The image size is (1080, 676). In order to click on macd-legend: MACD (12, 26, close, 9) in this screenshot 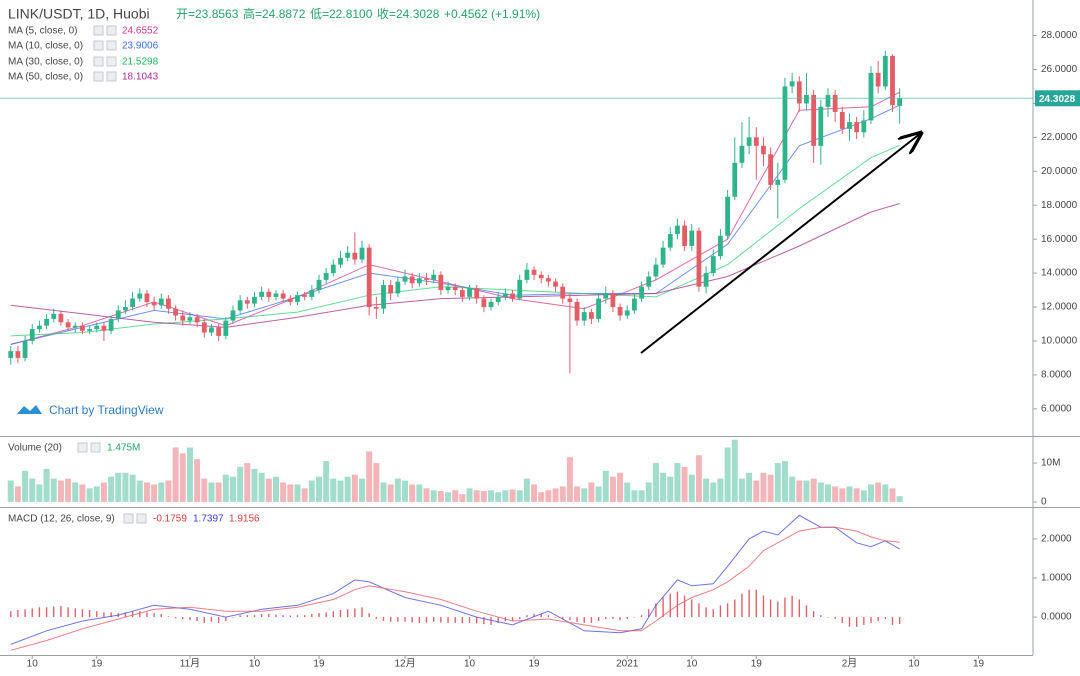, I will do `click(61, 519)`.